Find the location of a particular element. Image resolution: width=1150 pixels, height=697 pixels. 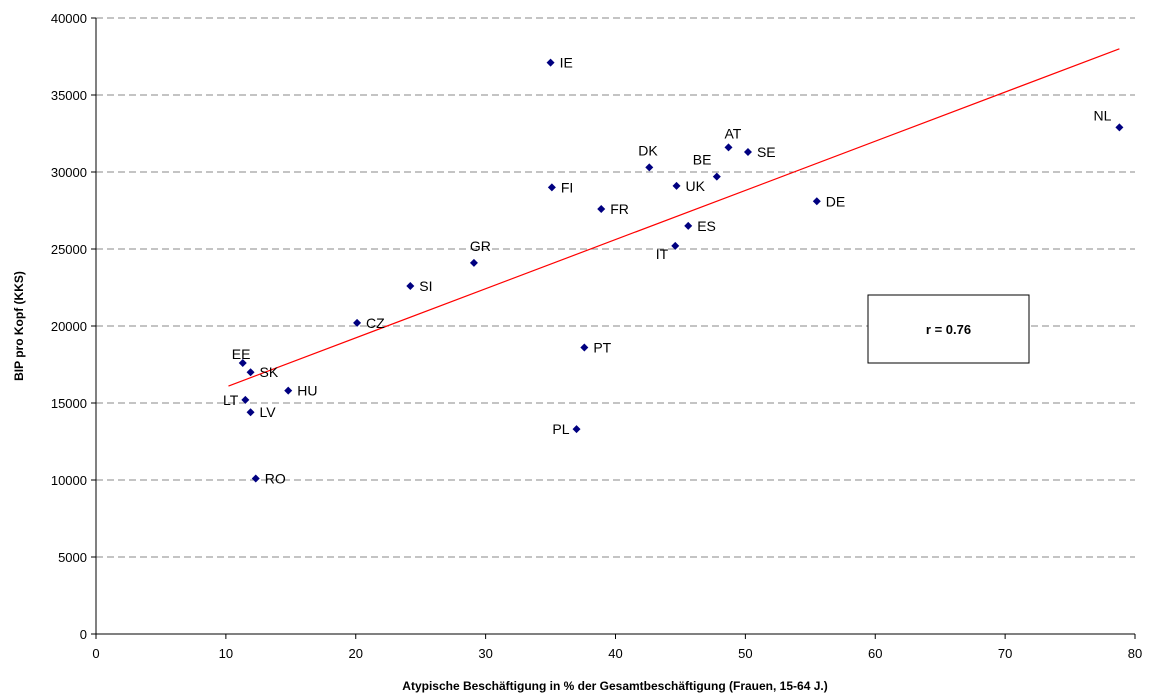

point-label-fr: FR is located at coordinates (619, 209).